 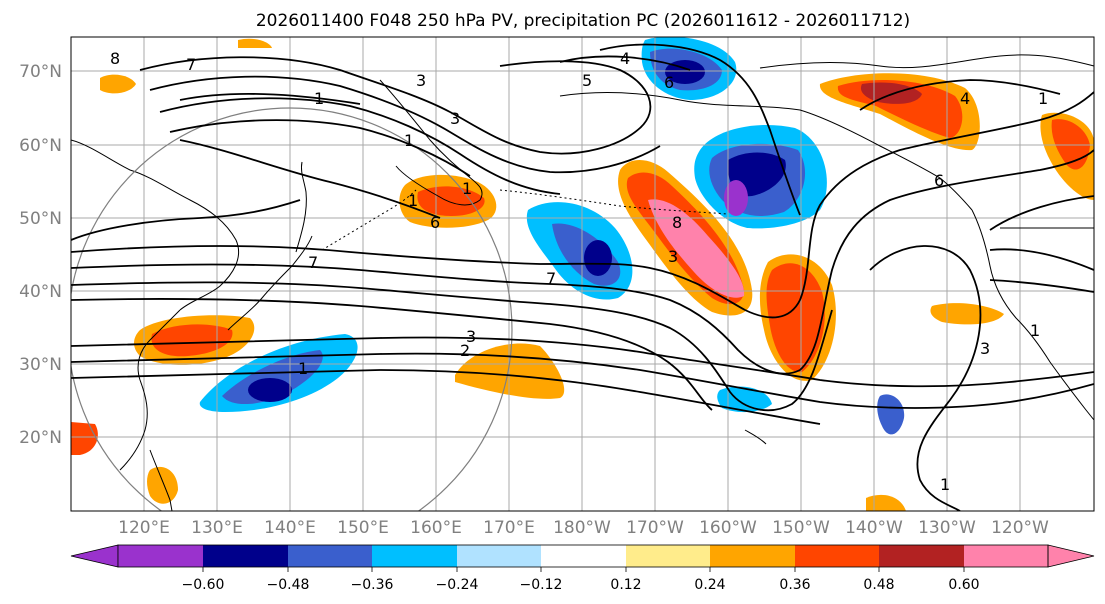 What do you see at coordinates (625, 58) in the screenshot?
I see `contour-label: 4` at bounding box center [625, 58].